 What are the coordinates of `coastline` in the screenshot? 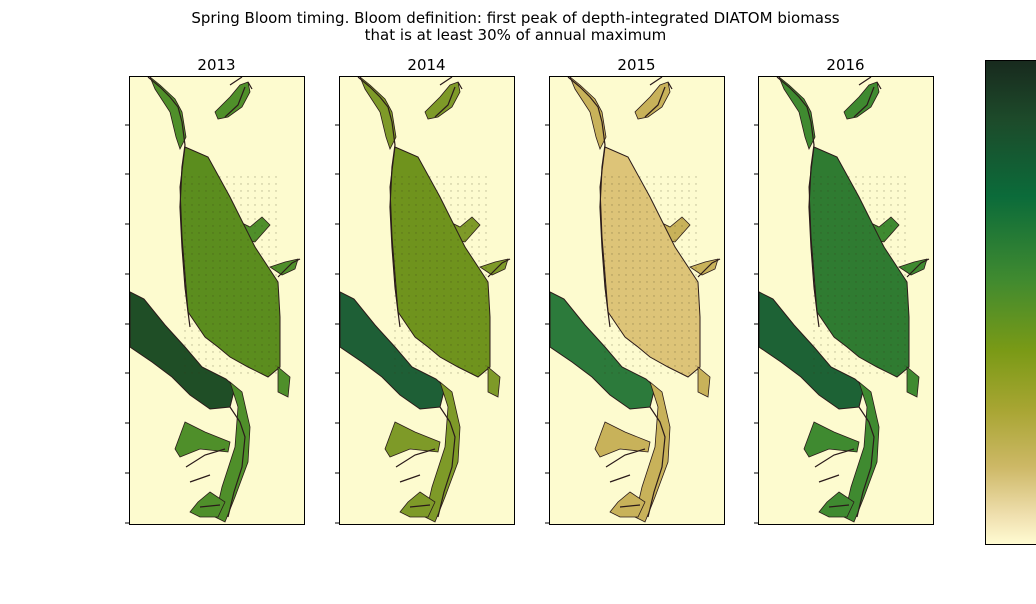 It's located at (448, 97).